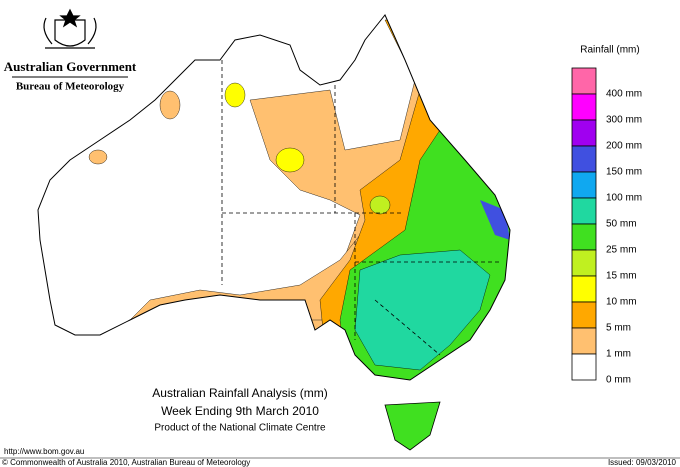 This screenshot has height=467, width=680. What do you see at coordinates (624, 172) in the screenshot?
I see `legend-label: 150 mm` at bounding box center [624, 172].